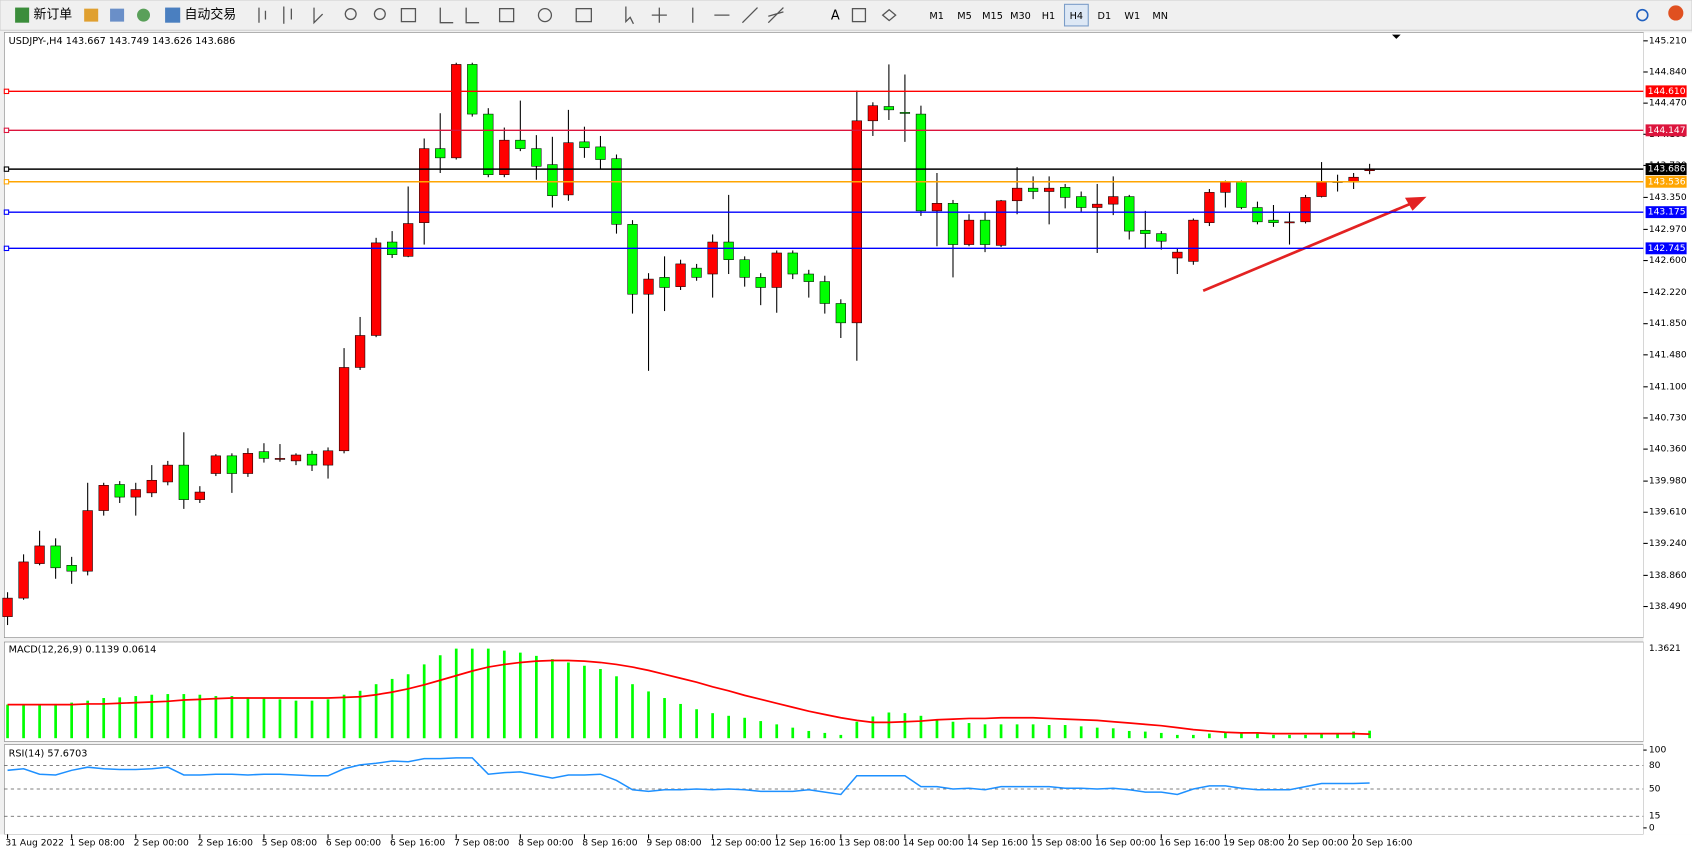 This screenshot has width=1692, height=856. I want to click on x-tick-label: 1 Sep 08:00, so click(96, 843).